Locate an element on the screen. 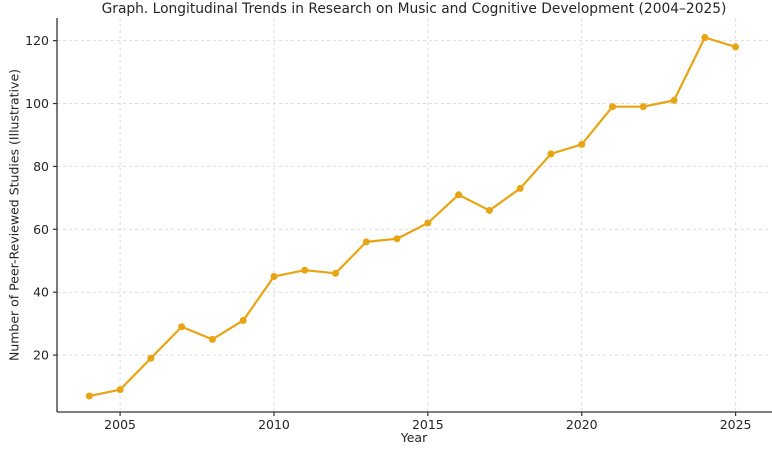  x-tick-label: 2025 is located at coordinates (736, 424).